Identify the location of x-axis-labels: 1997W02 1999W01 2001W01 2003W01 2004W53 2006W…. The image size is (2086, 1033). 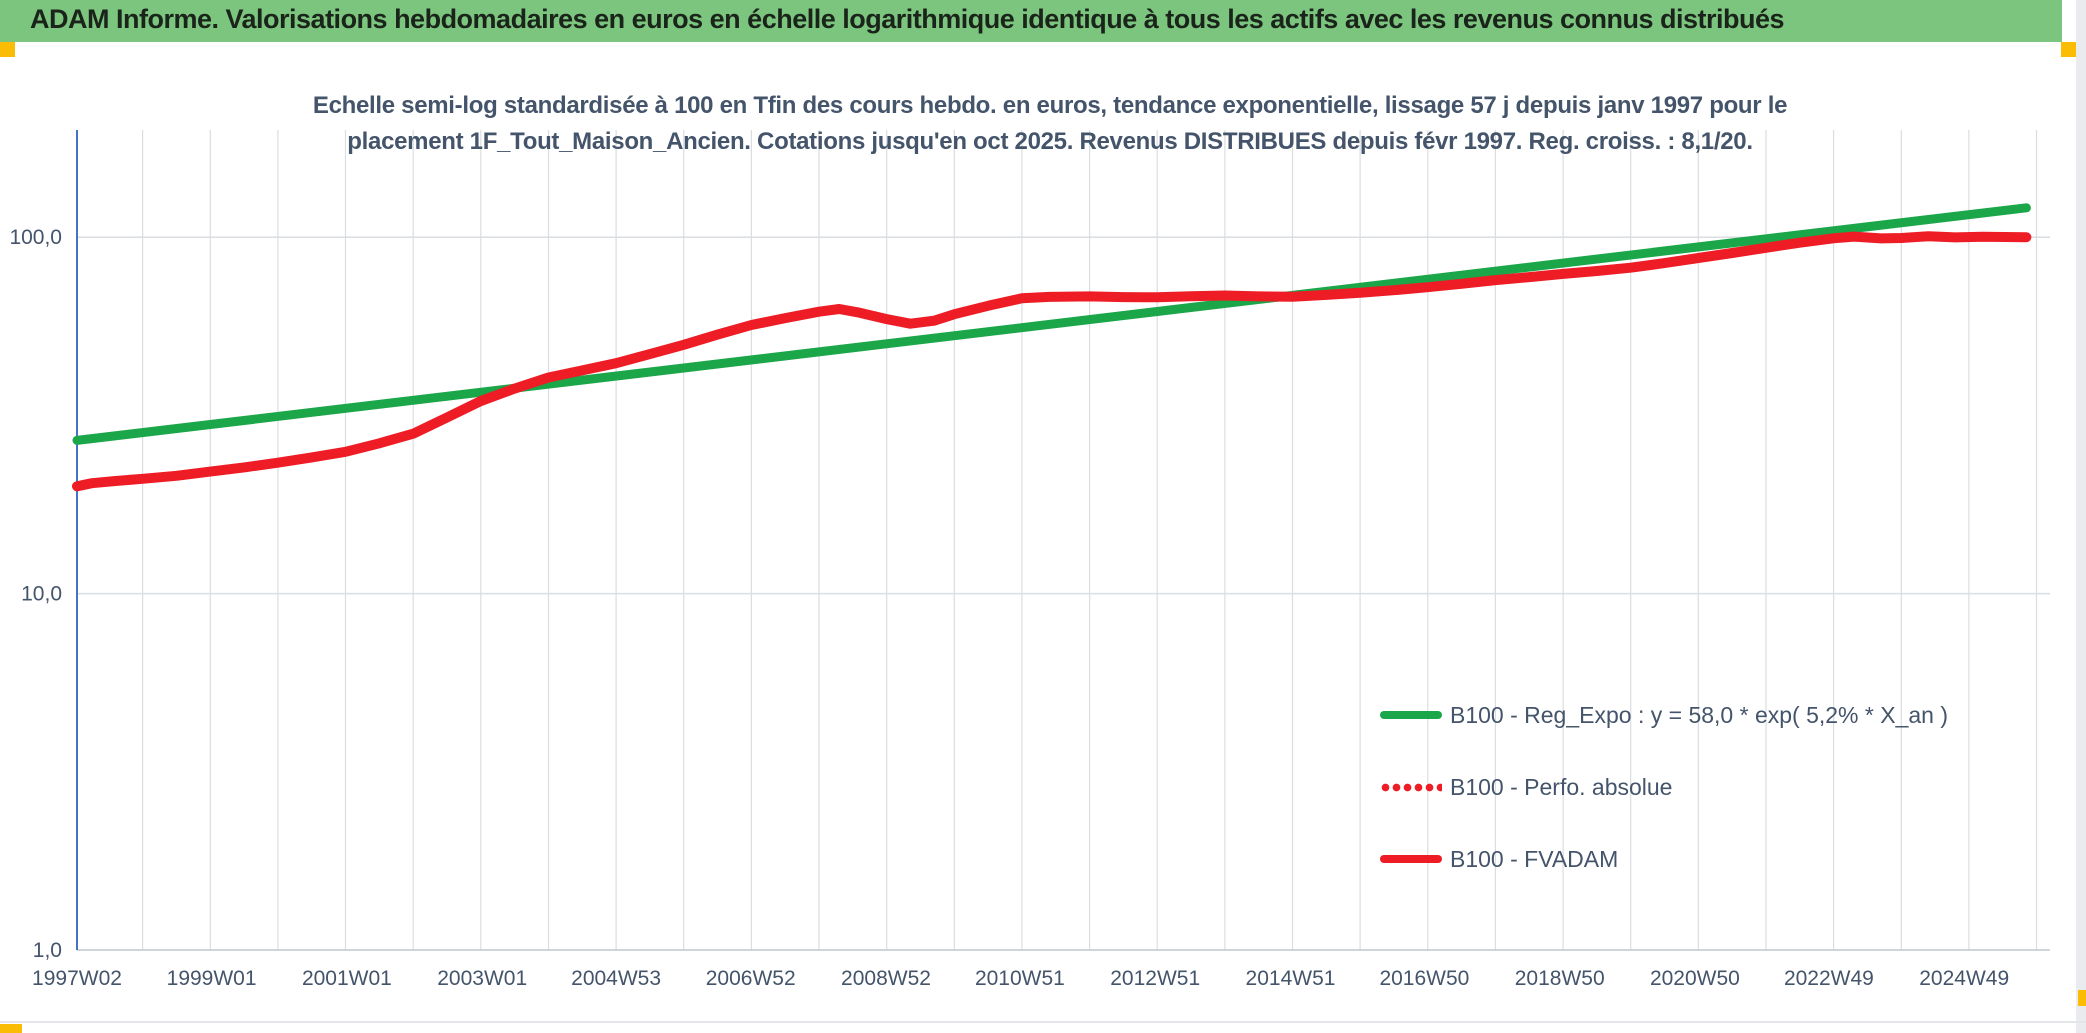
(1020, 978).